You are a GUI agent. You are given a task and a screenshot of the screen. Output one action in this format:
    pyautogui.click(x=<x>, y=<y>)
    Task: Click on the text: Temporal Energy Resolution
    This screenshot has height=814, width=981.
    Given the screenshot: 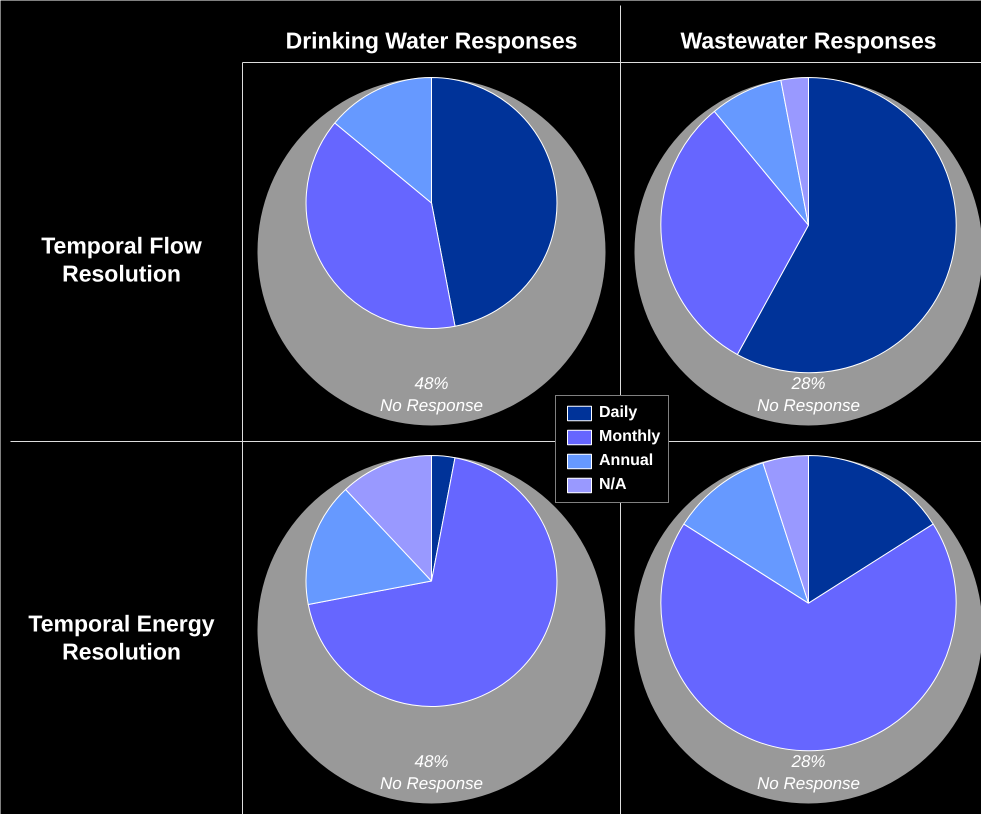 What is the action you would take?
    pyautogui.click(x=121, y=637)
    